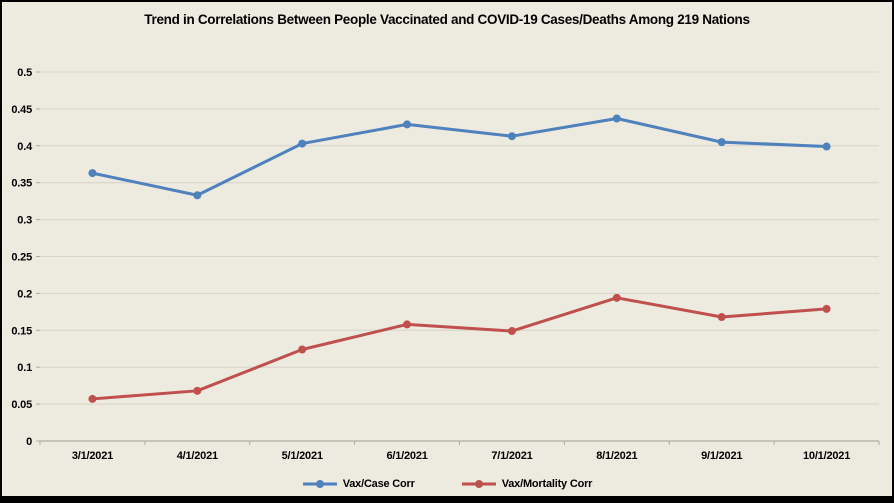  What do you see at coordinates (21, 331) in the screenshot?
I see `y-tick-label: 0.15` at bounding box center [21, 331].